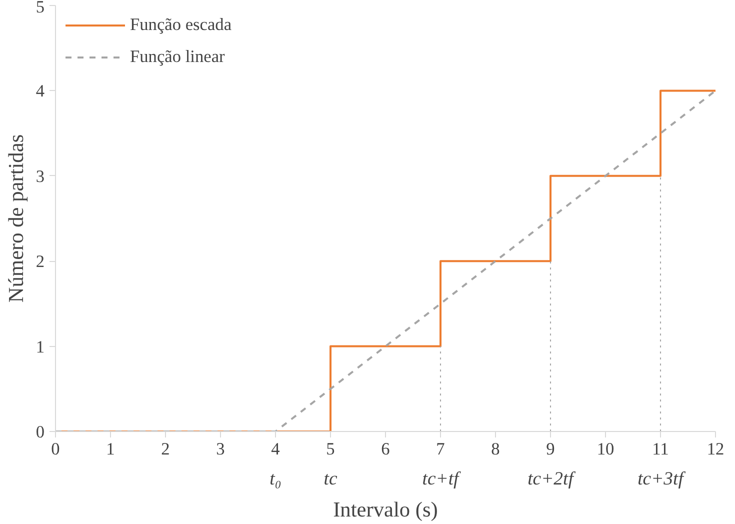 This screenshot has width=735, height=524. What do you see at coordinates (40, 346) in the screenshot?
I see `y-tick-label: 1` at bounding box center [40, 346].